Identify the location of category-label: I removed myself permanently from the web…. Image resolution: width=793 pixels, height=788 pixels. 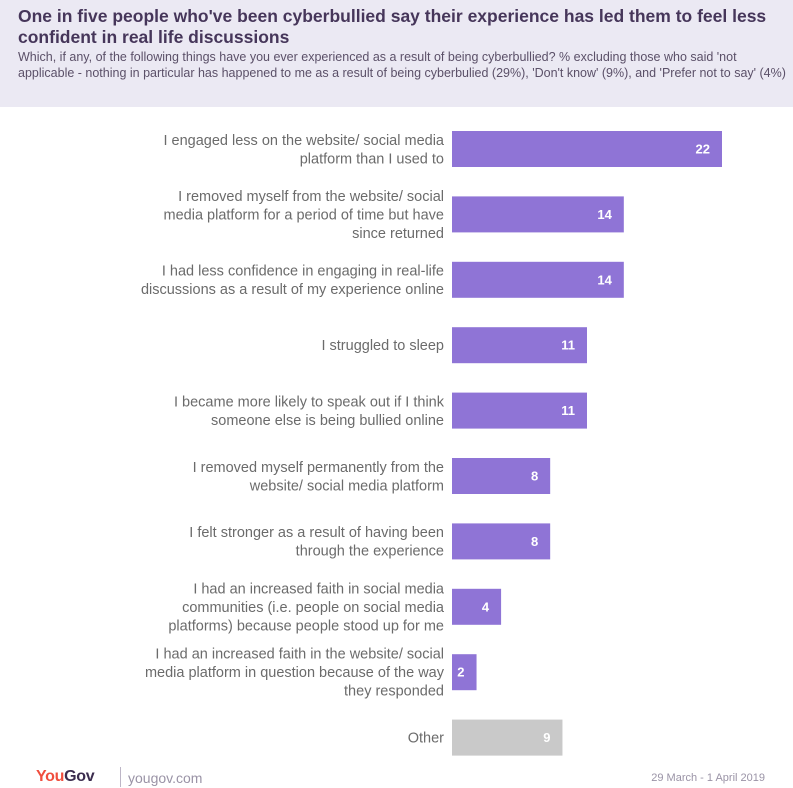
(318, 477).